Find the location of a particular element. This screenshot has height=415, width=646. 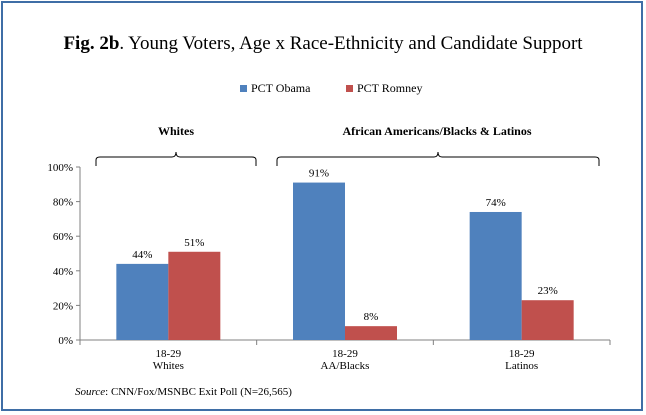

legend-label-romney: PCT Romney is located at coordinates (389, 88).